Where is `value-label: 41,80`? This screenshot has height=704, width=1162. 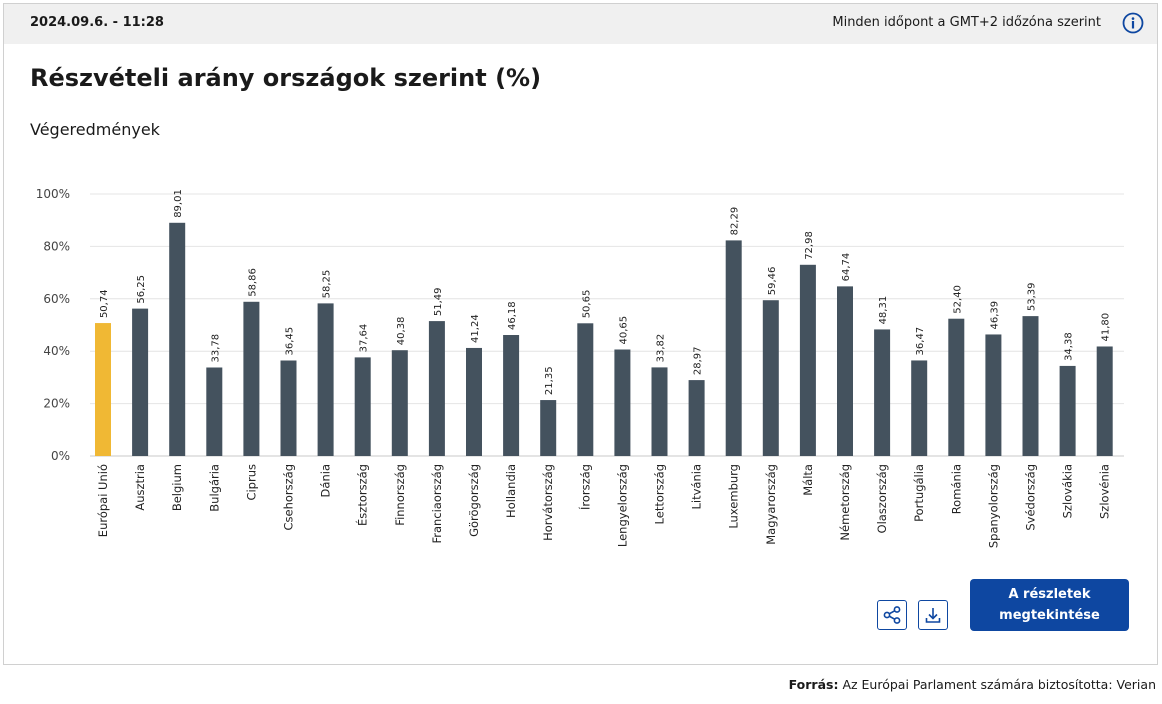 value-label: 41,80 is located at coordinates (1106, 327).